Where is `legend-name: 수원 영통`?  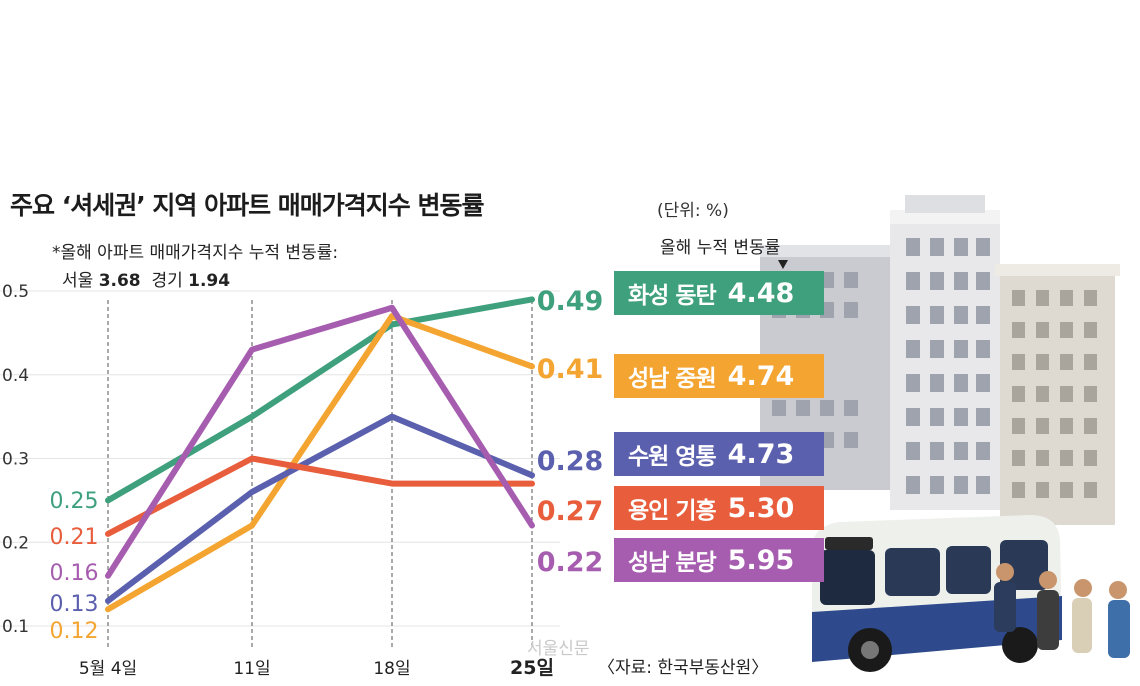
legend-name: 수원 영통 is located at coordinates (672, 457).